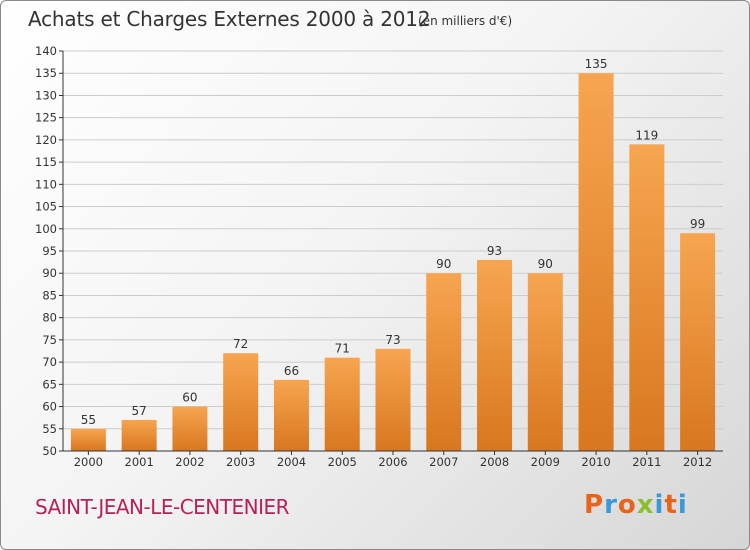 Image resolution: width=750 pixels, height=550 pixels. What do you see at coordinates (240, 344) in the screenshot?
I see `bar-value-label: 72` at bounding box center [240, 344].